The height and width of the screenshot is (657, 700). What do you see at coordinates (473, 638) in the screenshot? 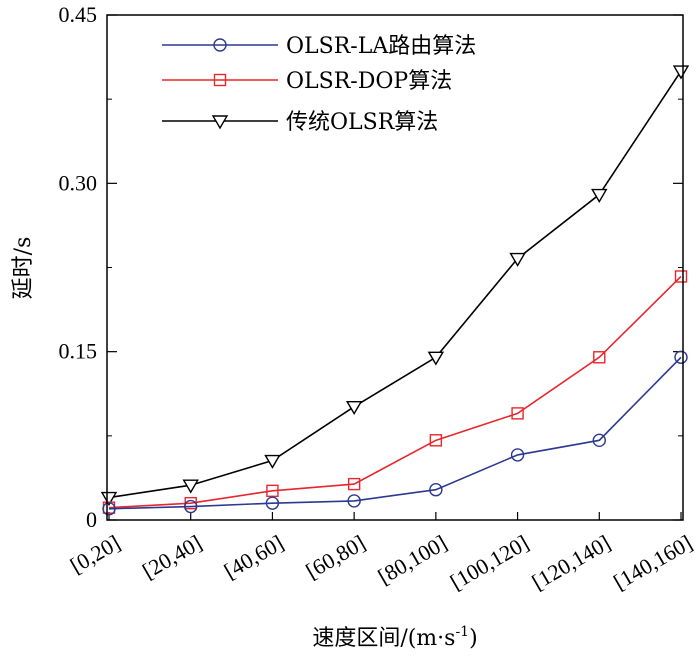
I see `x-axis-title-close: )` at bounding box center [473, 638].